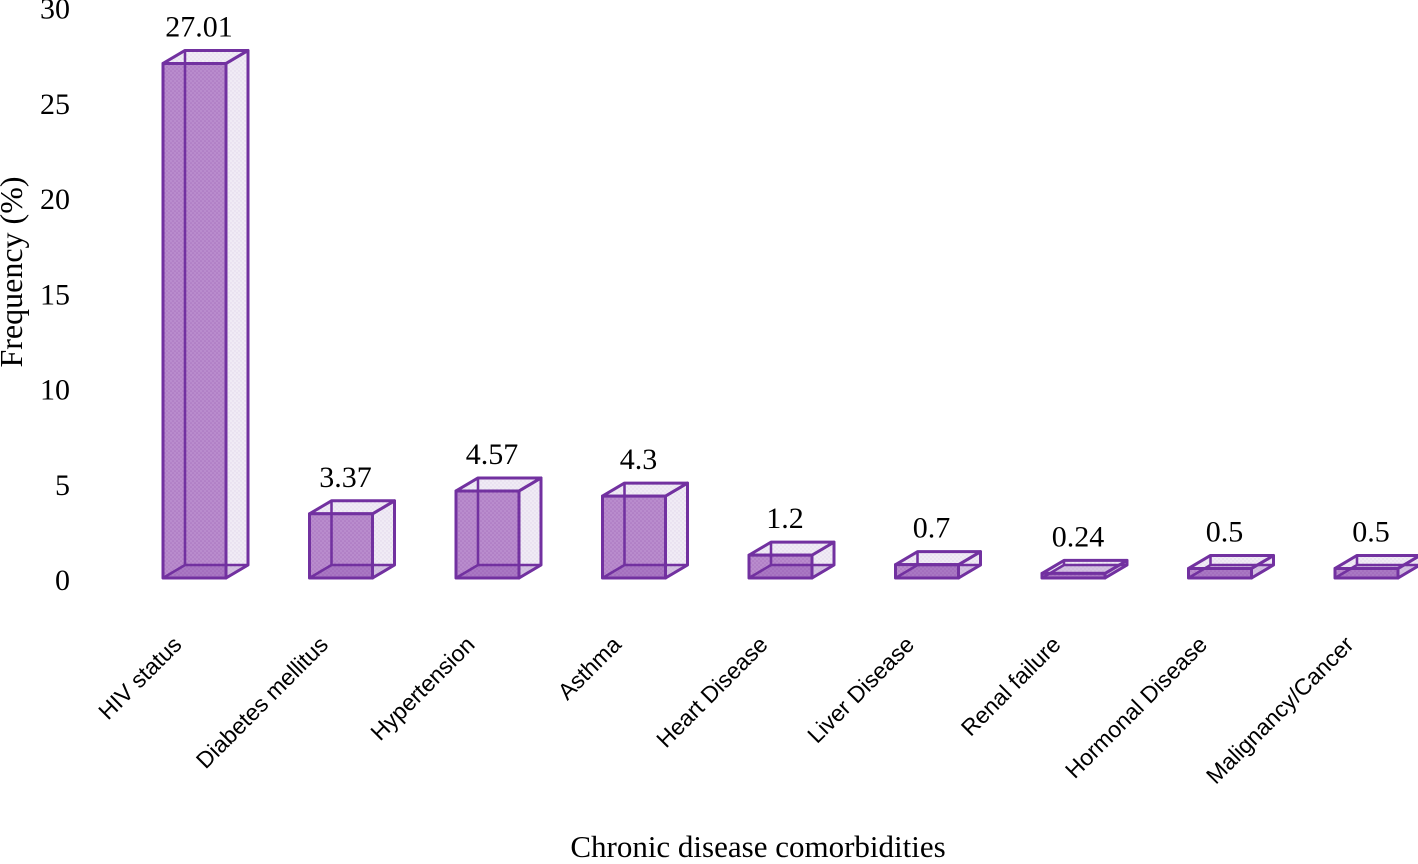 The height and width of the screenshot is (864, 1418). I want to click on y-tick-label-25: 25, so click(55, 104).